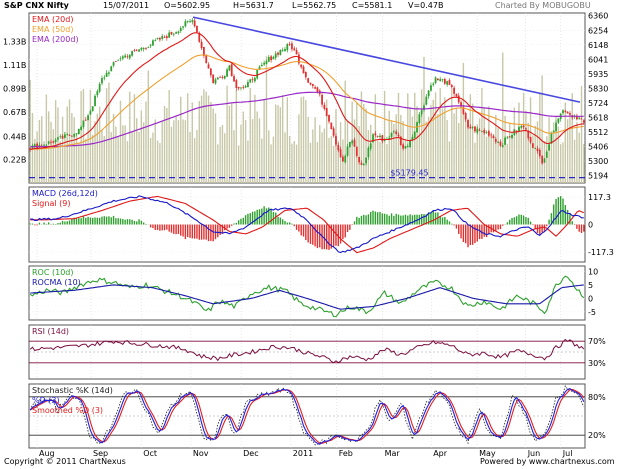  What do you see at coordinates (598, 16) in the screenshot?
I see `y-tick-label: 6360` at bounding box center [598, 16].